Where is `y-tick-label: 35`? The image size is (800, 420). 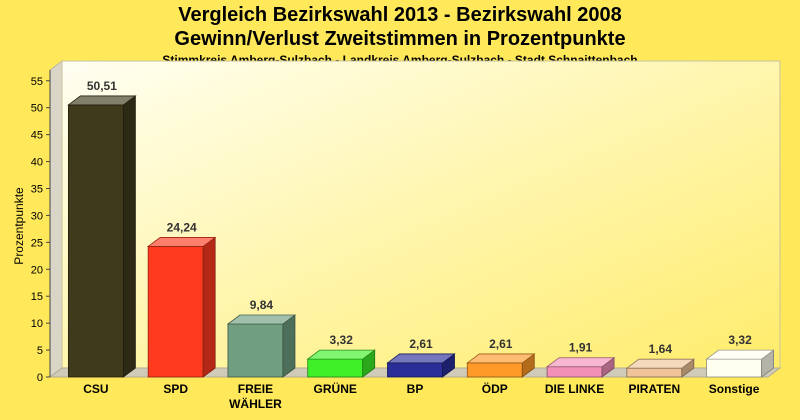 y-tick-label: 35 is located at coordinates (37, 189).